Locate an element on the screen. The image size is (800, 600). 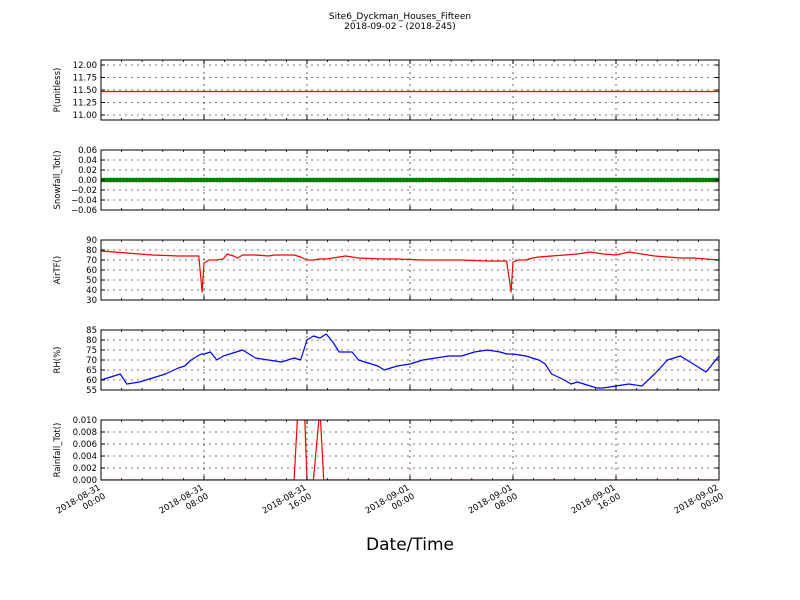
y-tick-label: 0.000 is located at coordinates (85, 481).